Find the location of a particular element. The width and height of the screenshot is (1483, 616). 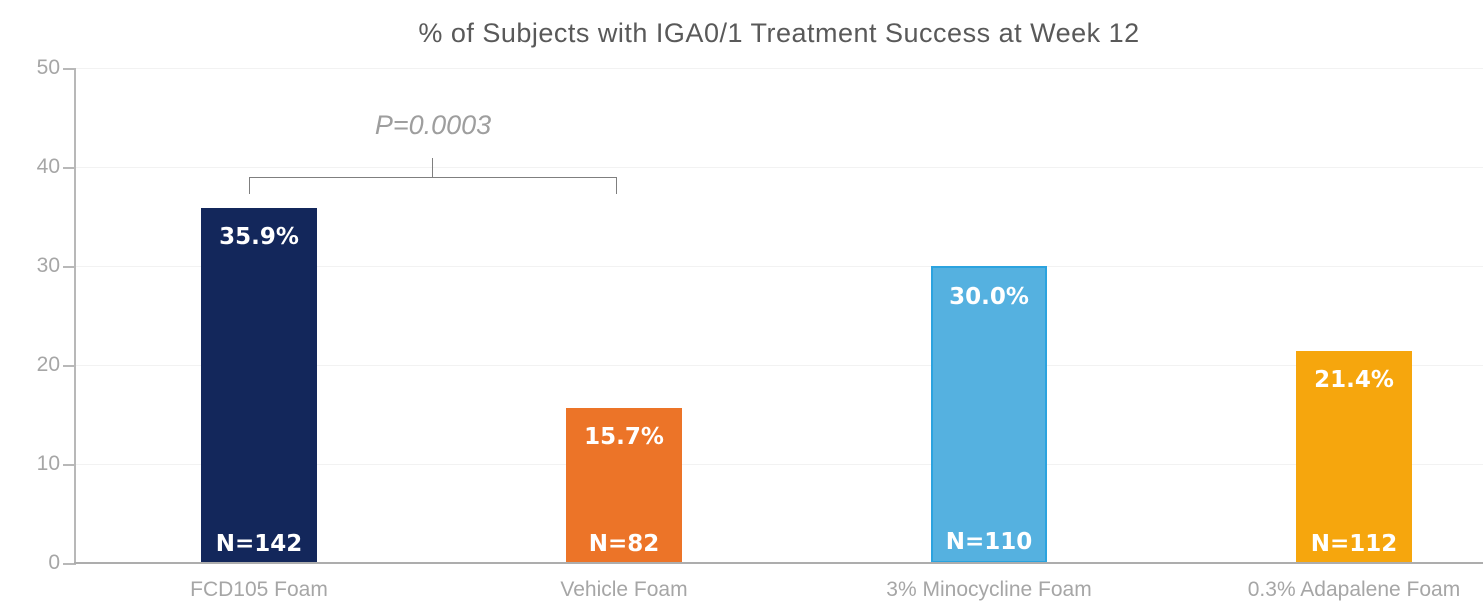

bracket-horizontal-line is located at coordinates (433, 177).